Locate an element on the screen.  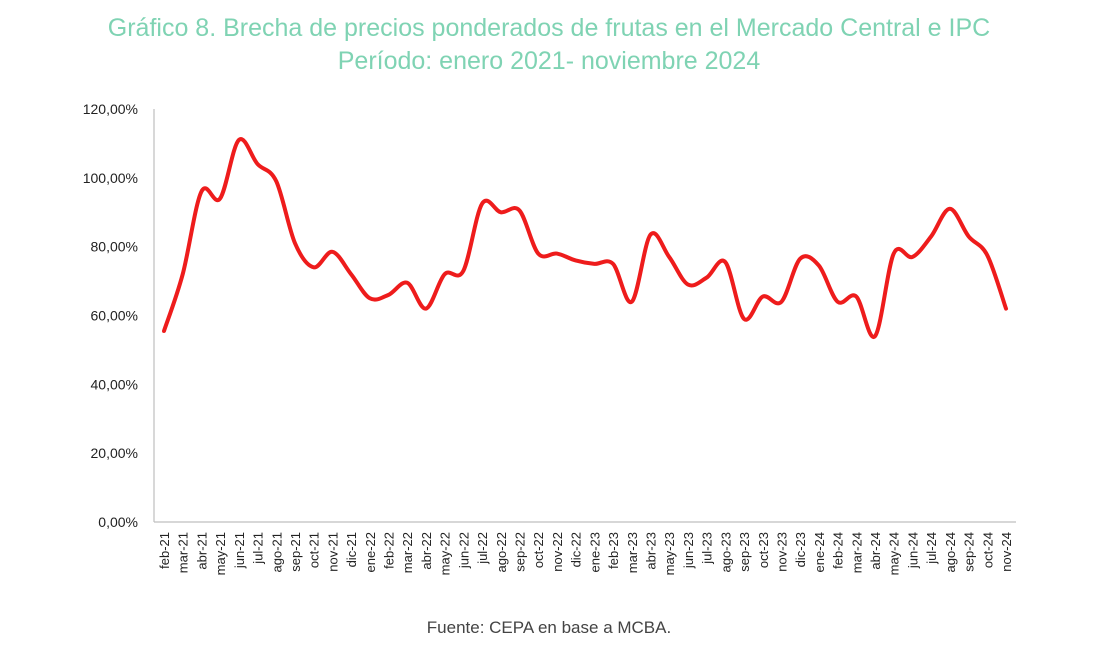
x-tick-label: dic-23 is located at coordinates (800, 549).